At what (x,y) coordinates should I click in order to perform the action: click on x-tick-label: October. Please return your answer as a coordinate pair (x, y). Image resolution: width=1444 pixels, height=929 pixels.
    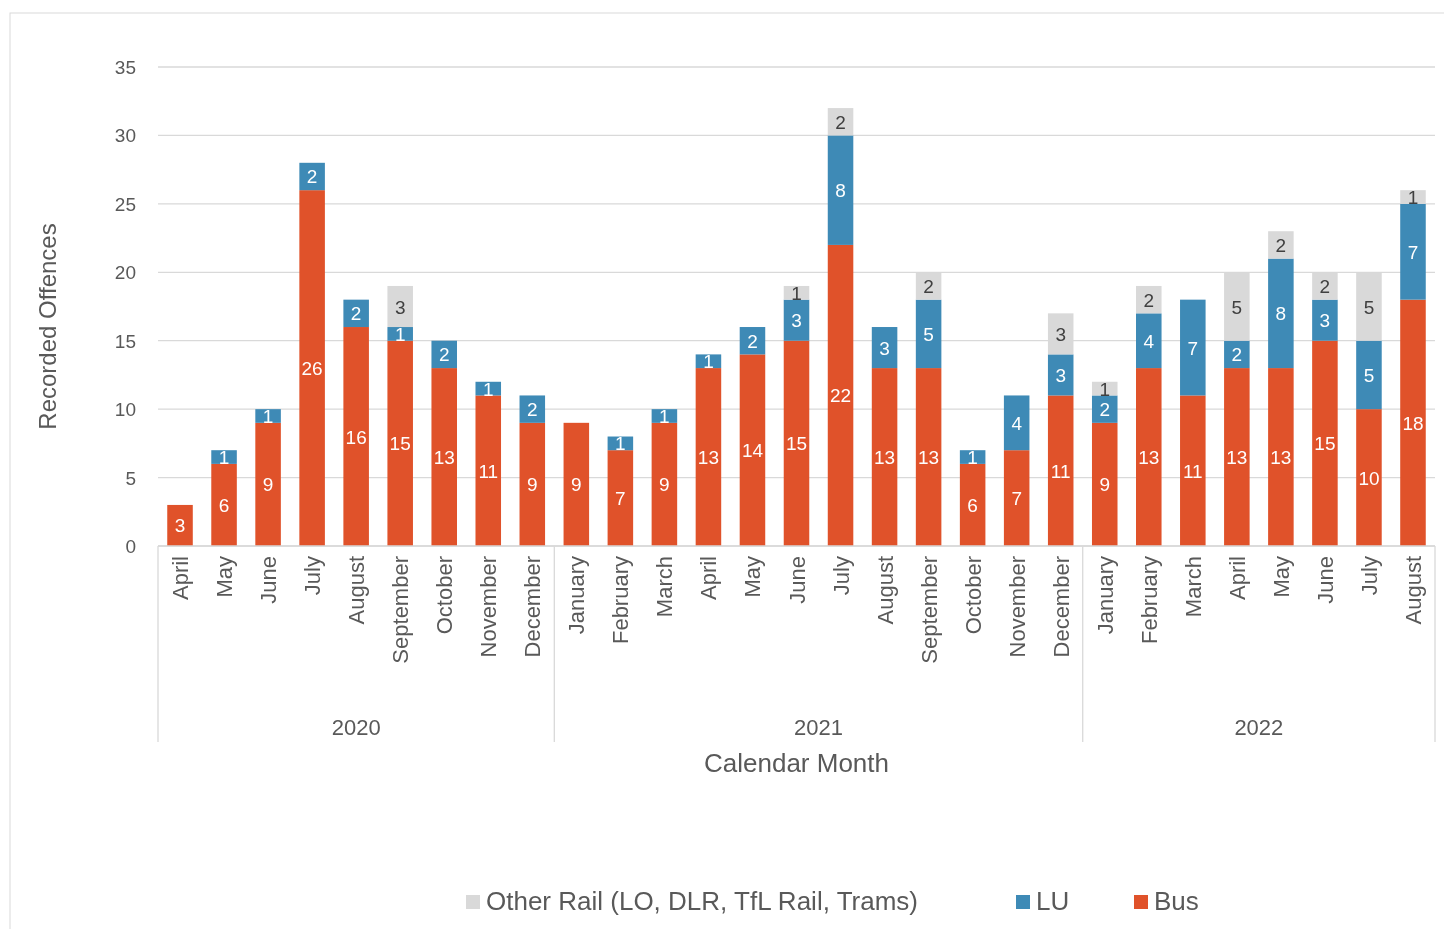
    Looking at the image, I should click on (973, 595).